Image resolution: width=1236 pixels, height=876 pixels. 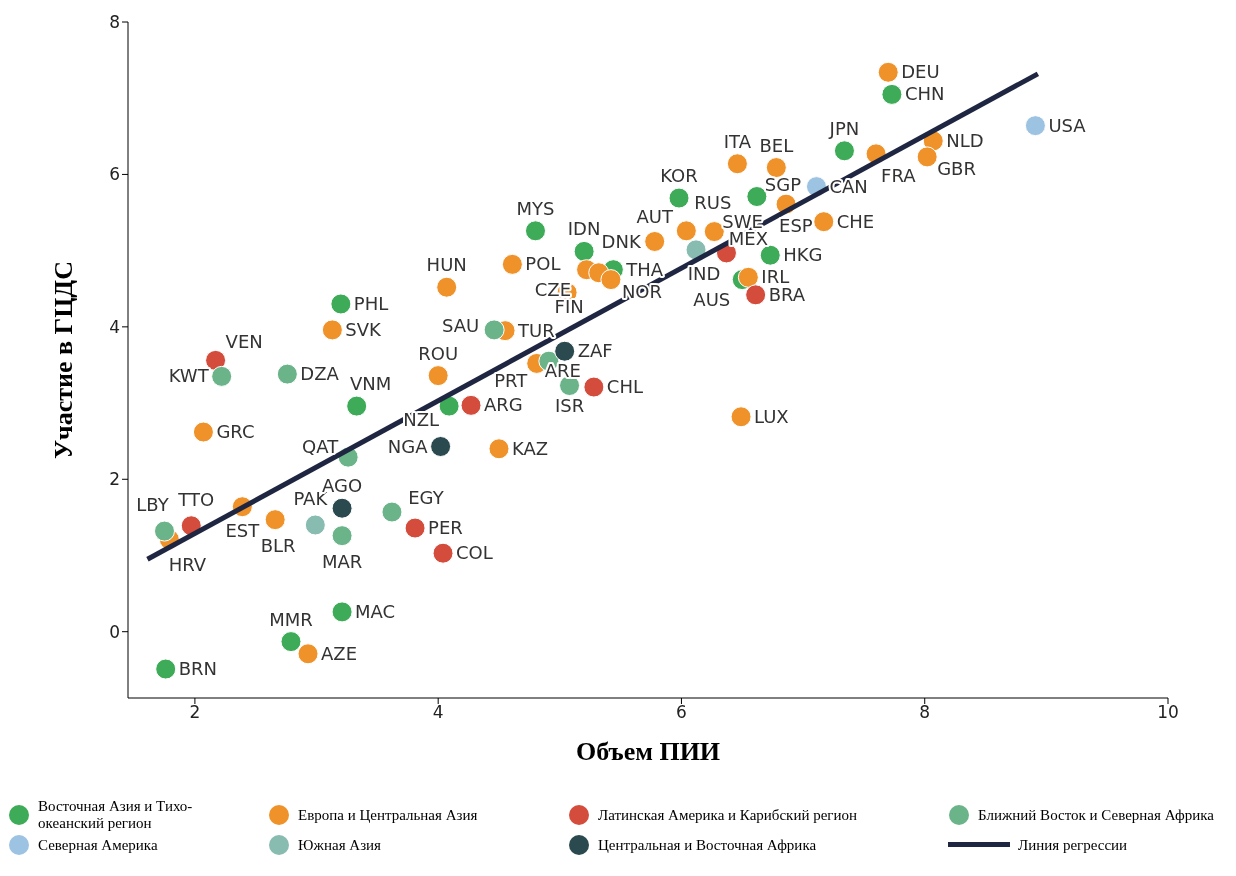 I want to click on data-label: THA, so click(x=644, y=269).